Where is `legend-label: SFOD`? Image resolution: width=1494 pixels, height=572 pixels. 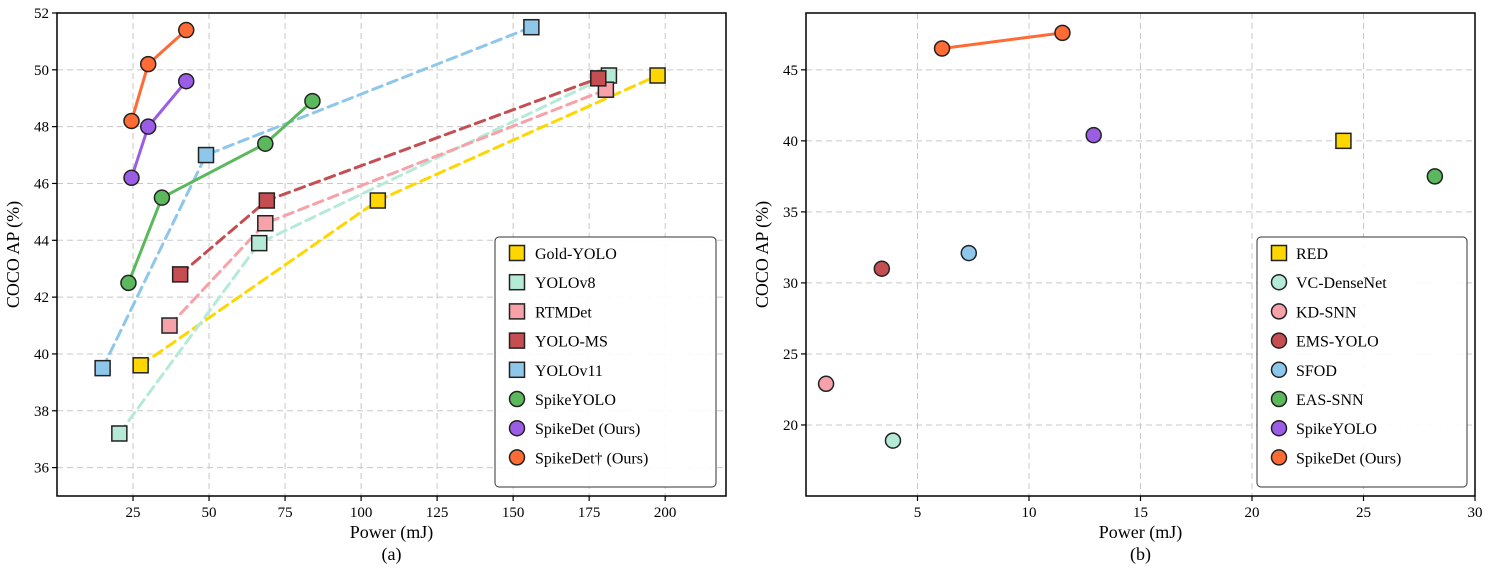 legend-label: SFOD is located at coordinates (1316, 371).